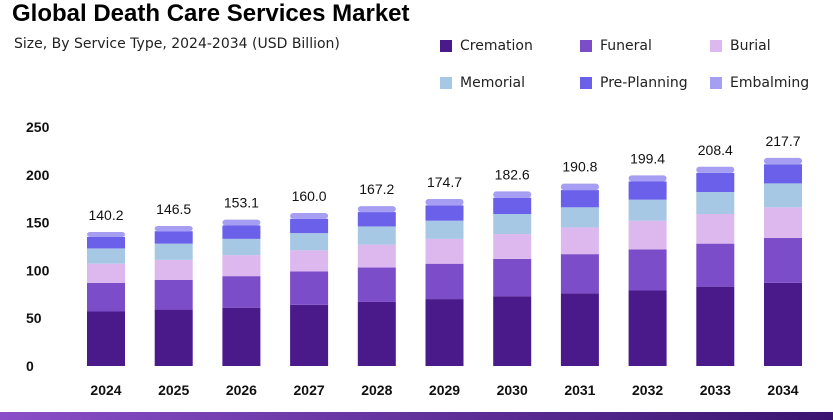 This screenshot has height=420, width=833. Describe the element at coordinates (579, 217) in the screenshot. I see `bar-segment-memorial-2031` at that location.